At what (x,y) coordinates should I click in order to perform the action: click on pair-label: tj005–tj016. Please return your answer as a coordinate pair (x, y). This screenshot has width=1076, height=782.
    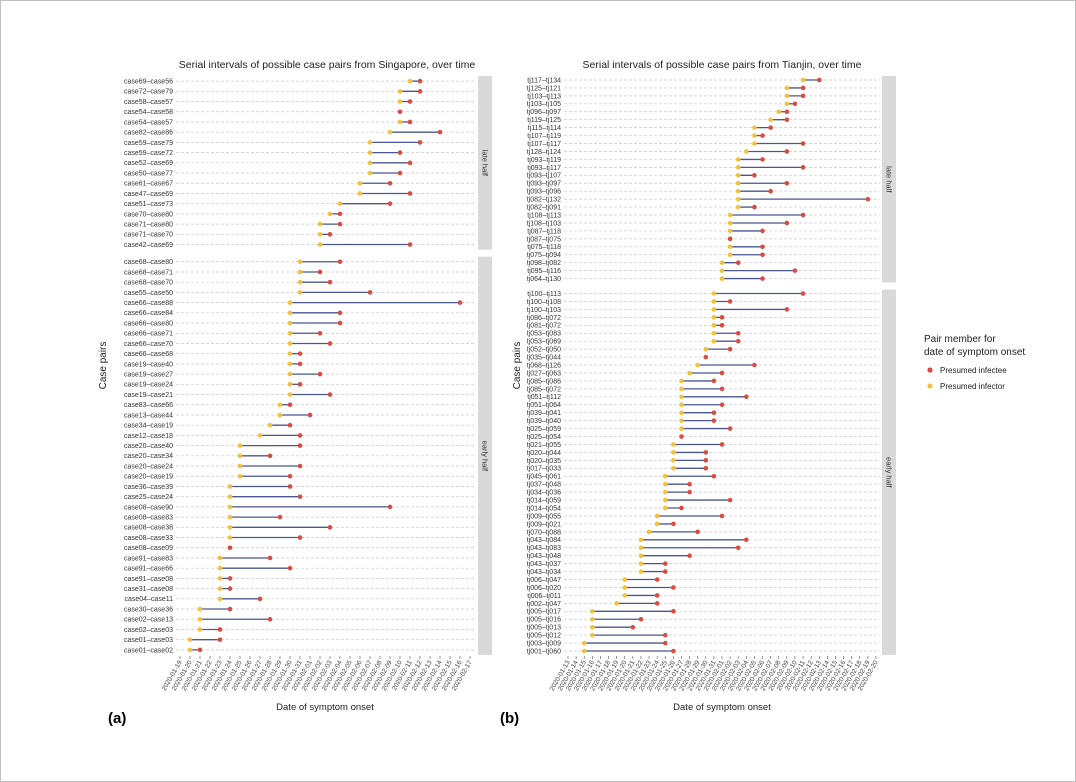
    Looking at the image, I should click on (544, 620).